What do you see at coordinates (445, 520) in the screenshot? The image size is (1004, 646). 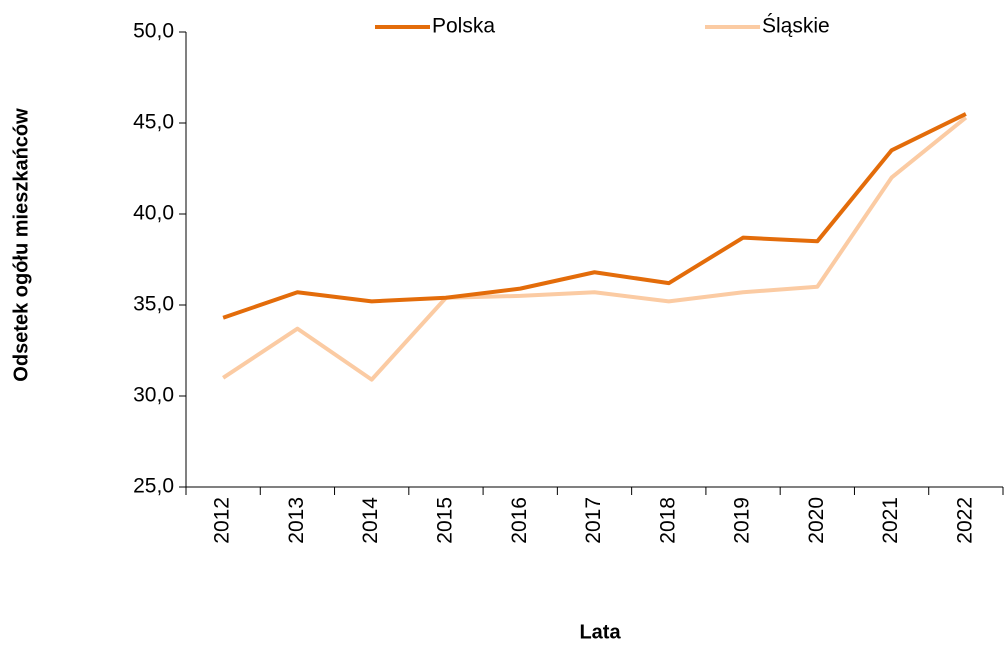 I see `x-tick-label: 2015` at bounding box center [445, 520].